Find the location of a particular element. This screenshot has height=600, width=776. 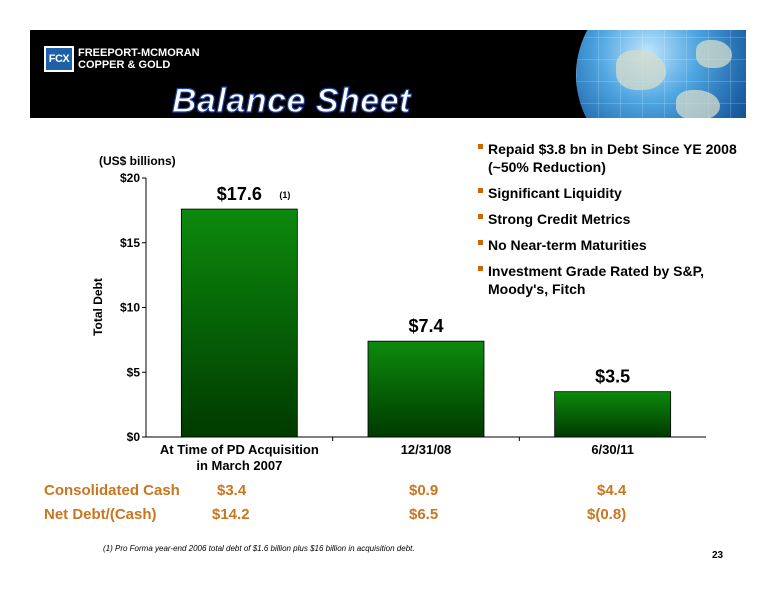

bullet-item: Strong Credit Metrics is located at coordinates (608, 219).